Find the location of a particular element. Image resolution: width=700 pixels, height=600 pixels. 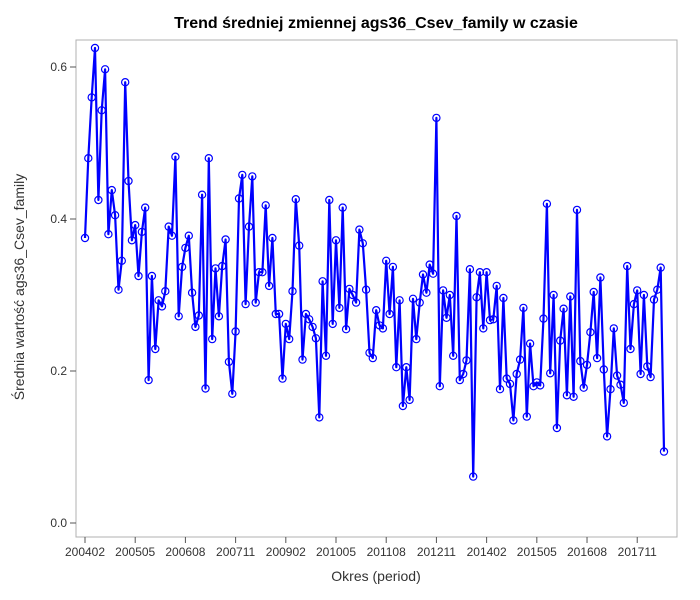

x-tick-label: 200608 is located at coordinates (185, 552).